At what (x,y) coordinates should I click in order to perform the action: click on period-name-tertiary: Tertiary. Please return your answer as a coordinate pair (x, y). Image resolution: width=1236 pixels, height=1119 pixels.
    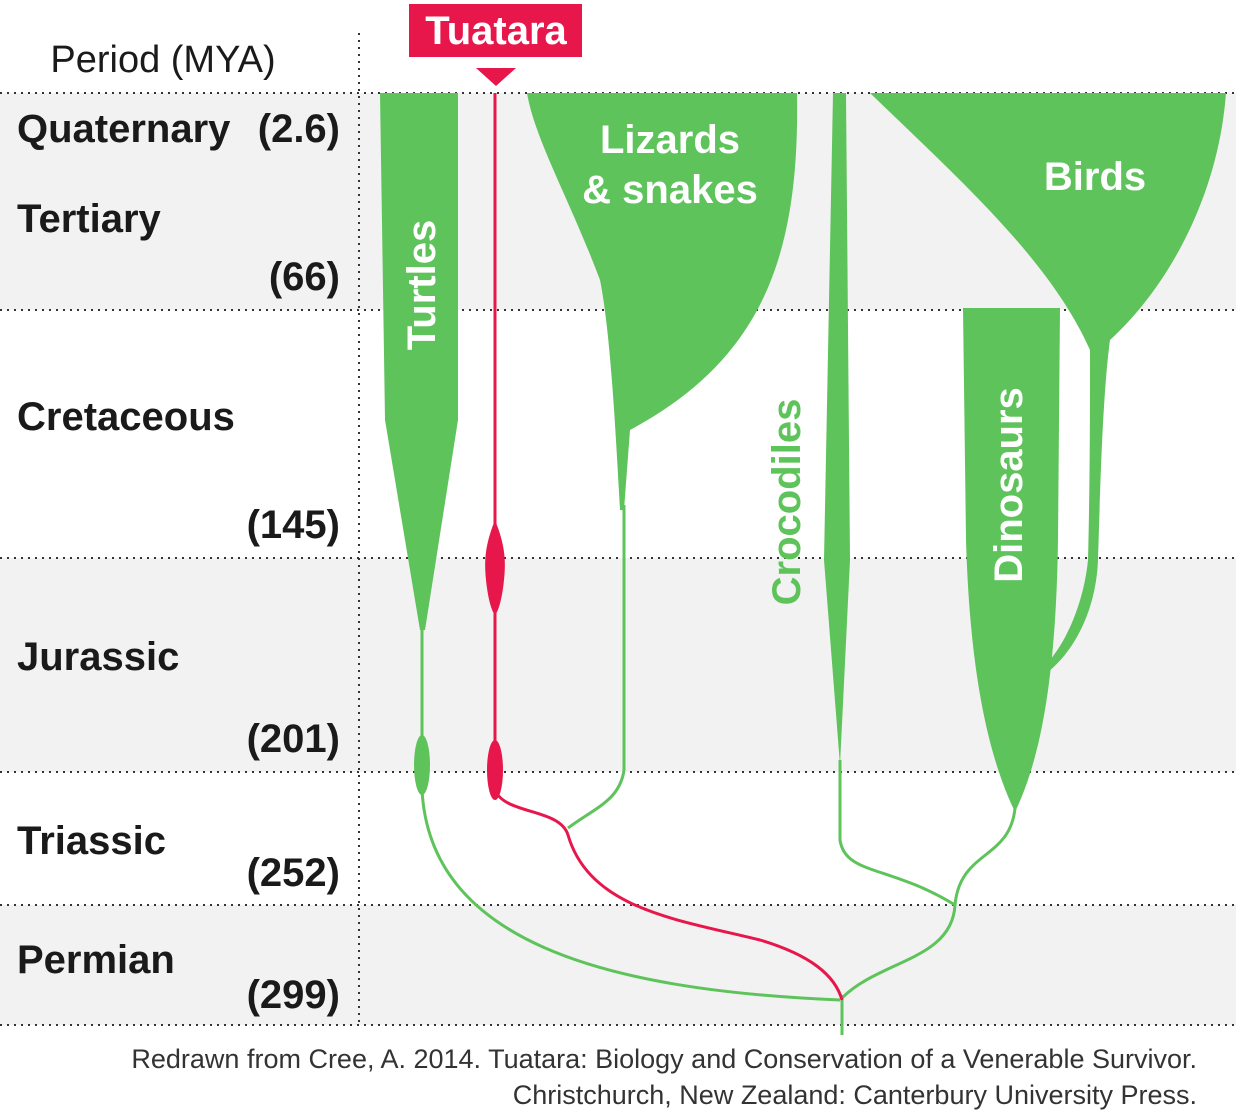
    Looking at the image, I should click on (89, 219).